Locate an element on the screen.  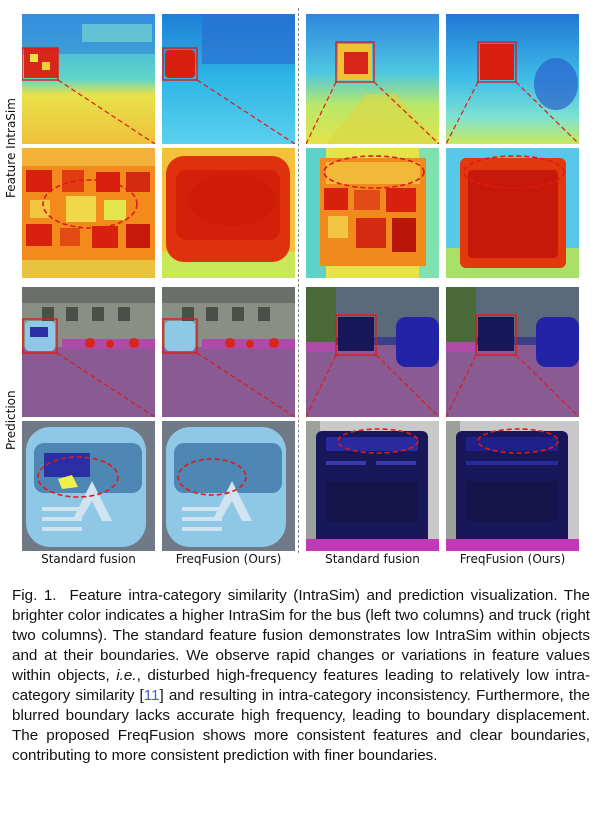
intrasim-overview-standard-bus is located at coordinates (88, 79).